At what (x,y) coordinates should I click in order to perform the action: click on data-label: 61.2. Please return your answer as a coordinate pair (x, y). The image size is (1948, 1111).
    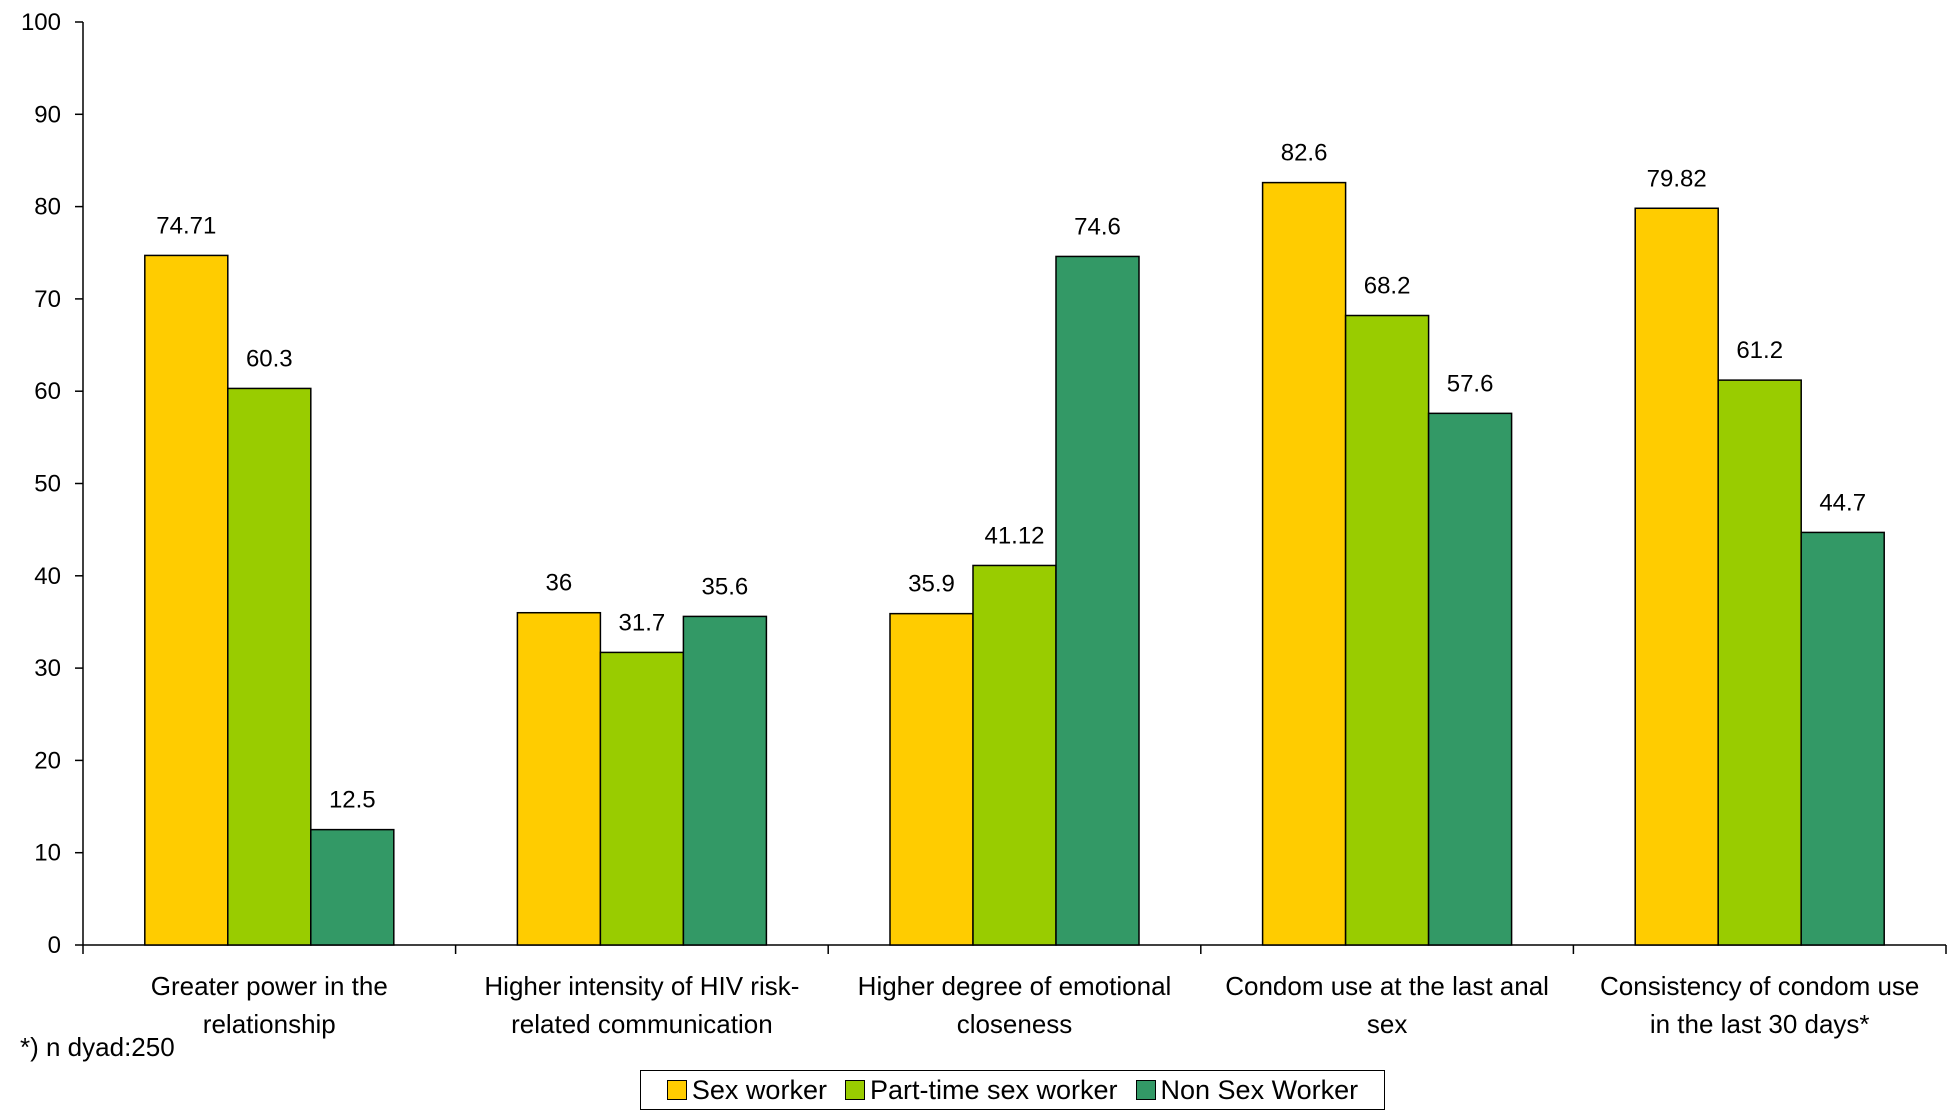
    Looking at the image, I should click on (1759, 350).